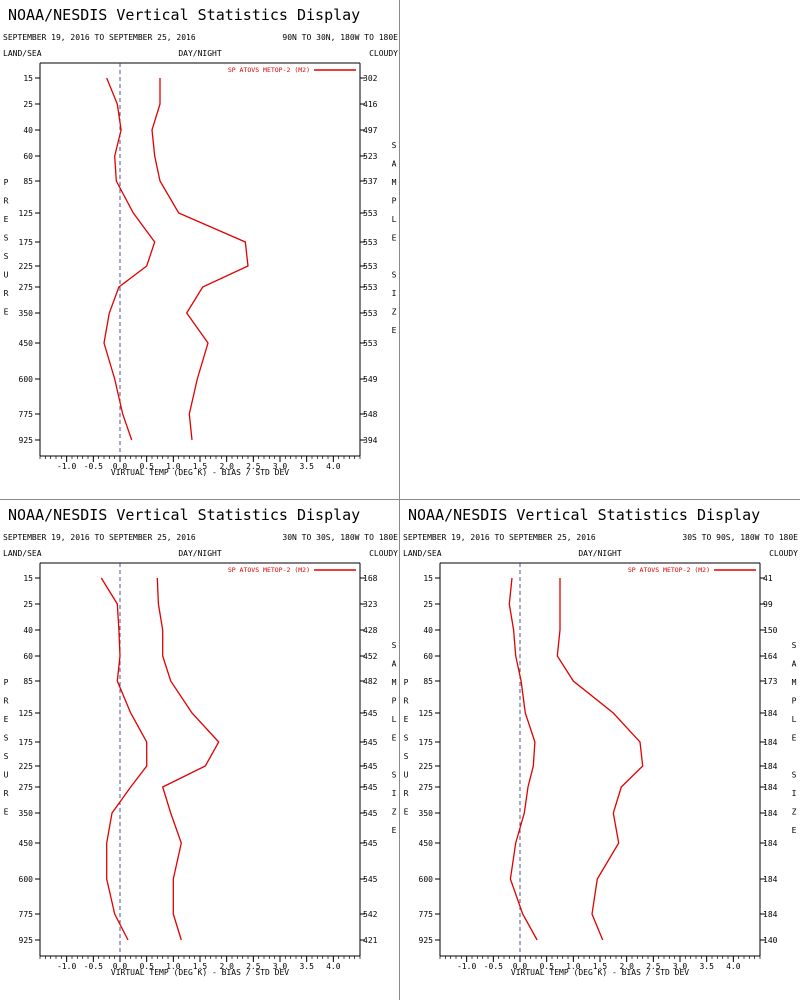  I want to click on right-axis-label-letter: A, so click(394, 164).